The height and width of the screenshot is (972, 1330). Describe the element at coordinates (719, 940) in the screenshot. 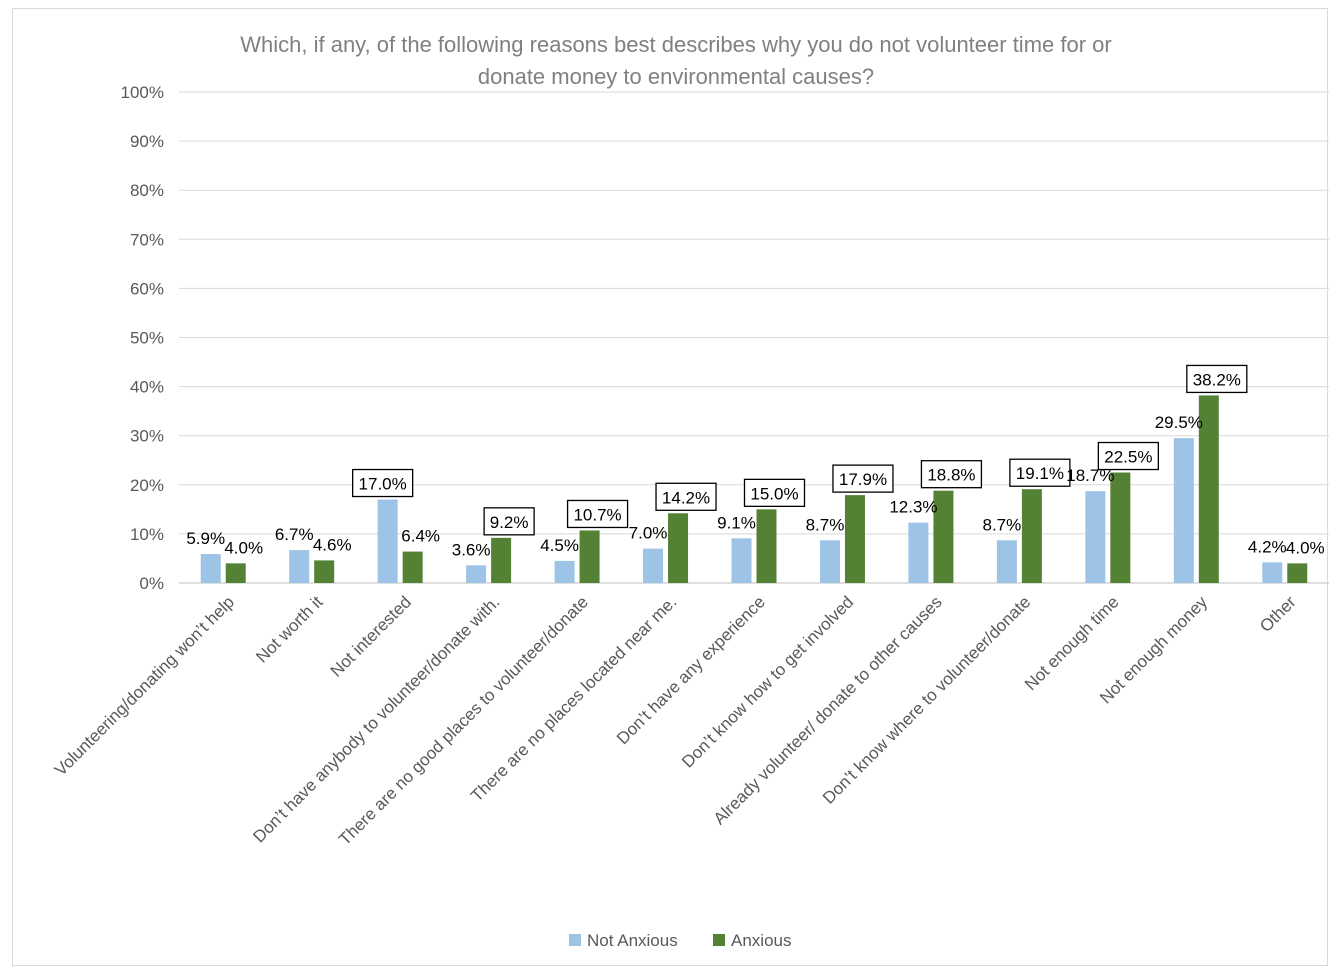

I see `legend-swatch-anxious` at that location.